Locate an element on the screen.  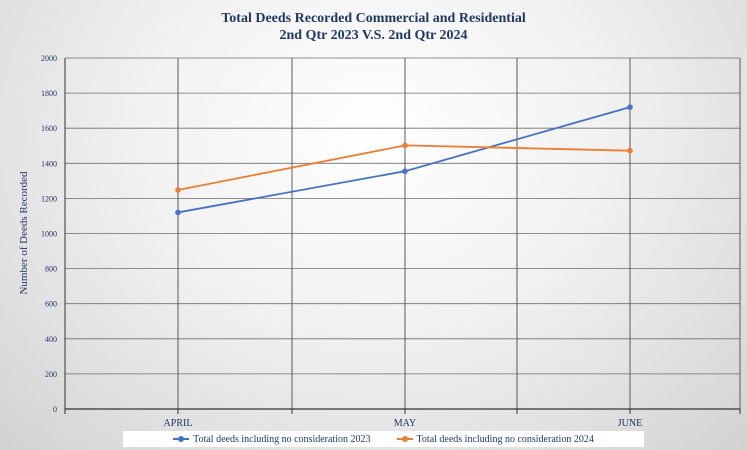
legend-marker-2023 is located at coordinates (181, 439).